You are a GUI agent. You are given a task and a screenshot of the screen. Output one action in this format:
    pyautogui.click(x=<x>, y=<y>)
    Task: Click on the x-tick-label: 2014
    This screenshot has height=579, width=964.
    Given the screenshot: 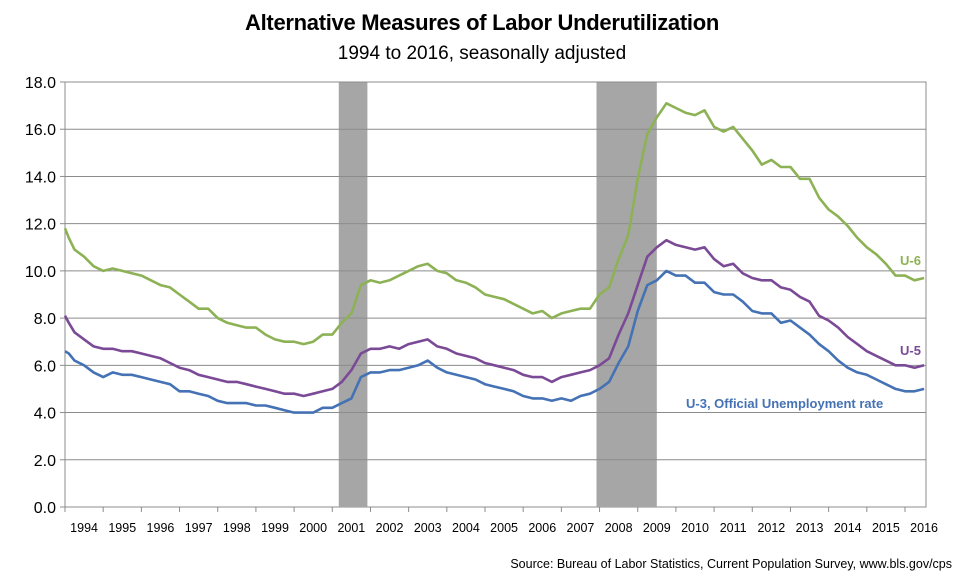 What is the action you would take?
    pyautogui.click(x=848, y=528)
    